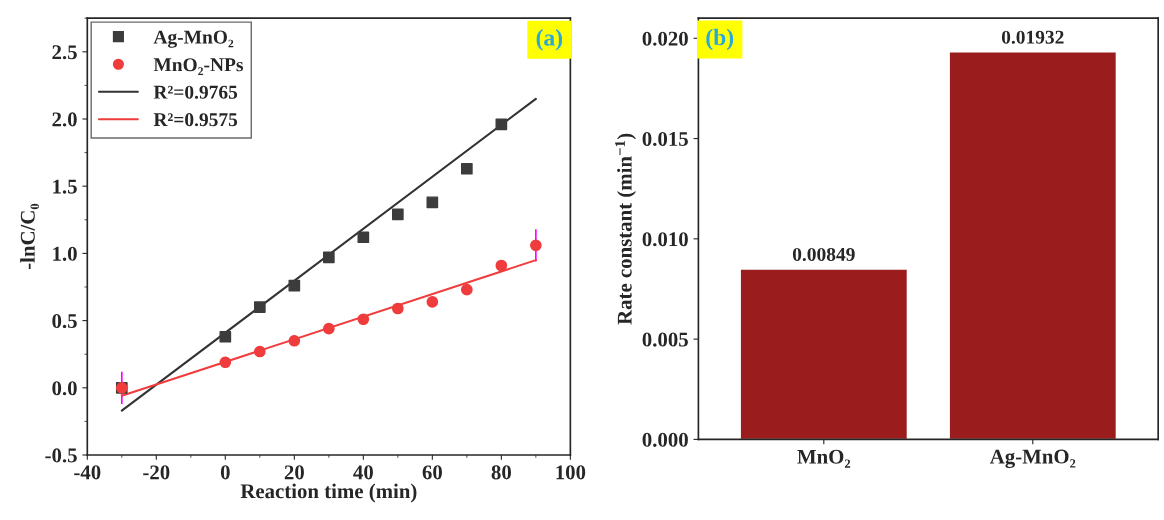  I want to click on legend-label: R²=0.9575, so click(195, 120).